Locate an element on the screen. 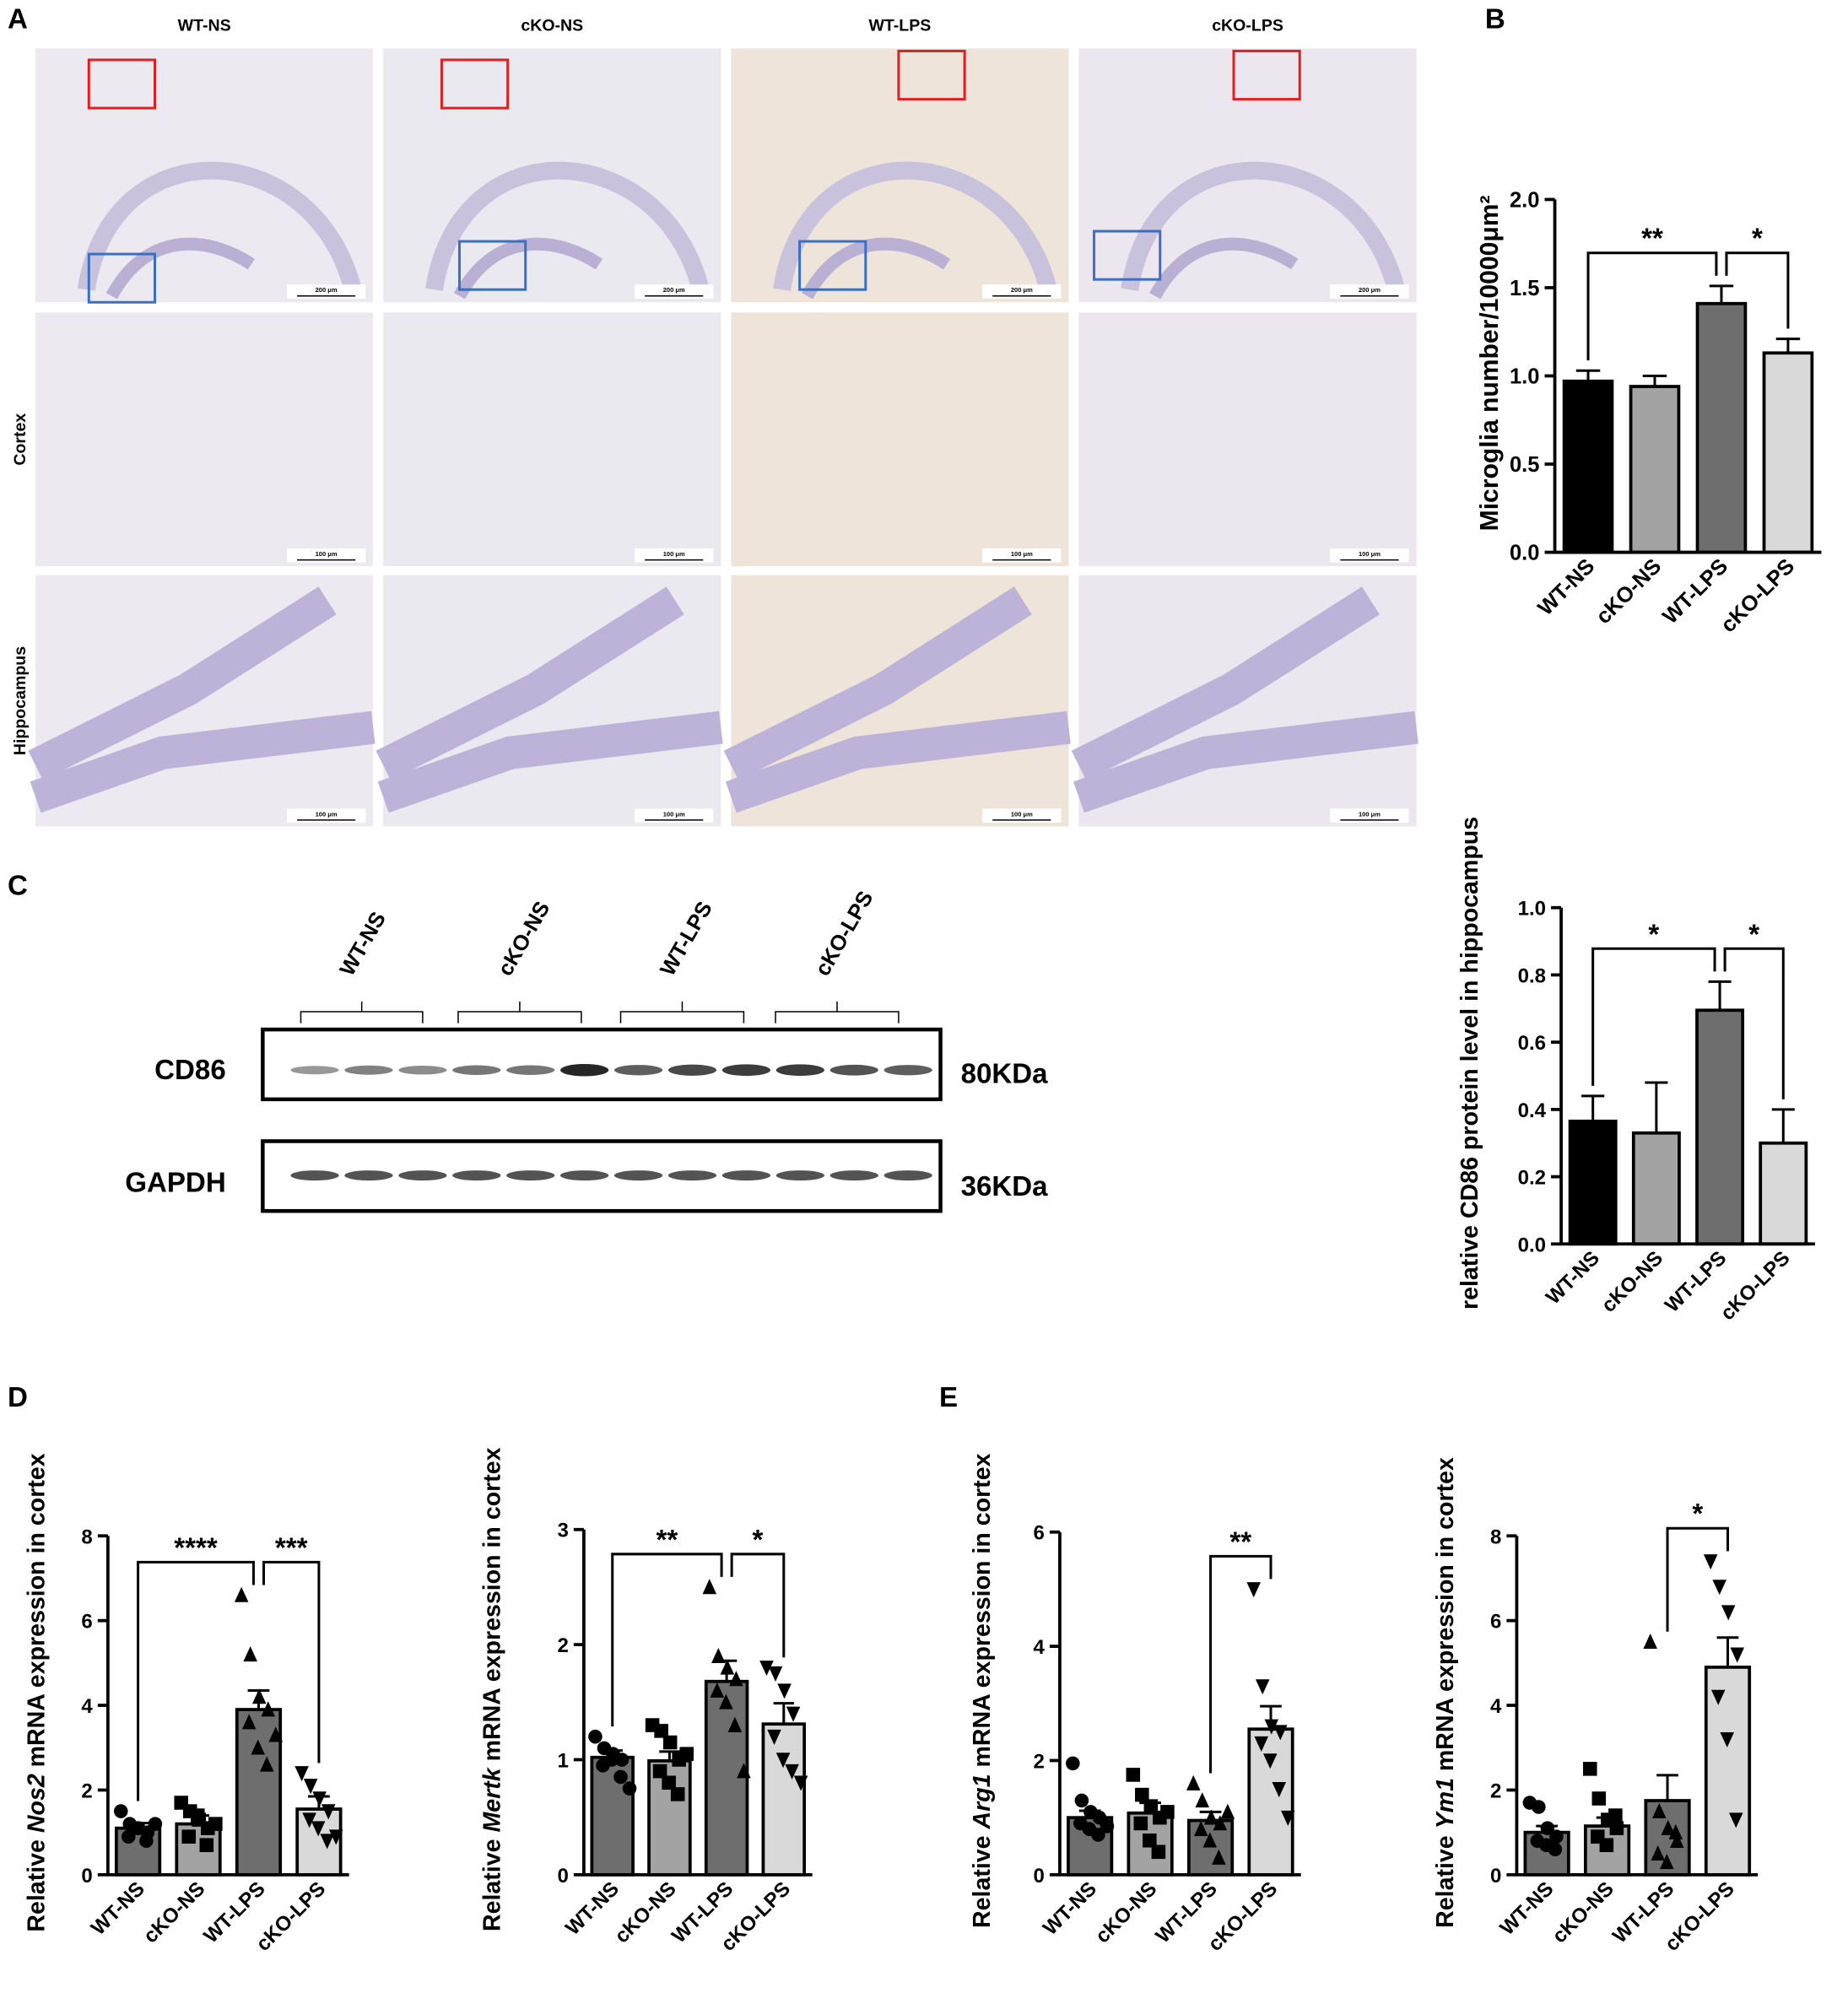 This screenshot has width=1848, height=1993. lane-label: WT-NS is located at coordinates (363, 944).